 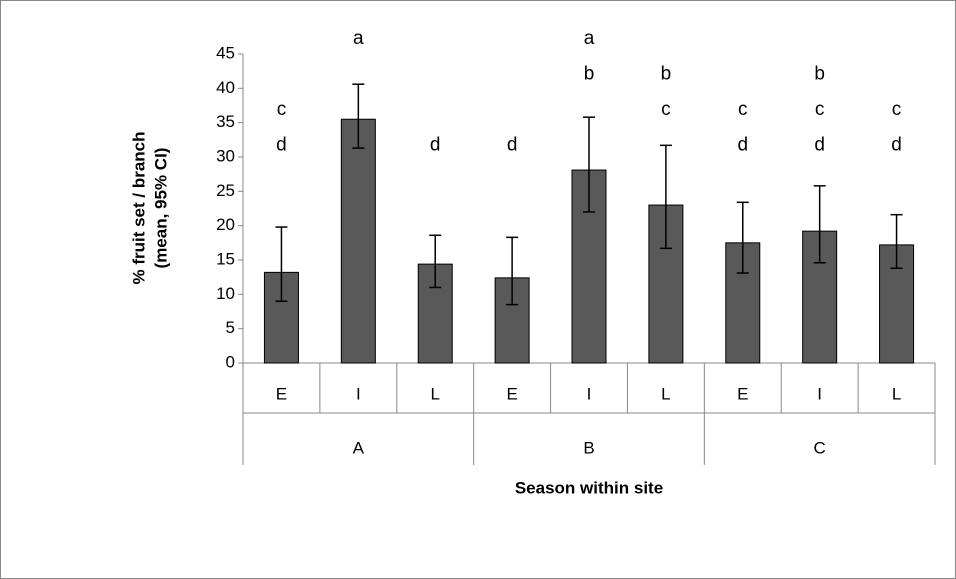 What do you see at coordinates (225, 293) in the screenshot?
I see `y-tick-label: 10` at bounding box center [225, 293].